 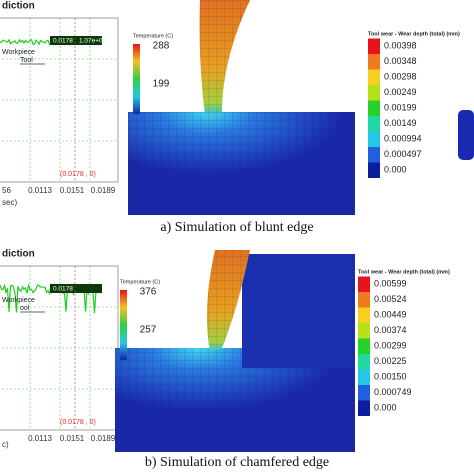 I want to click on wear-label: 0.00149, so click(x=400, y=123).